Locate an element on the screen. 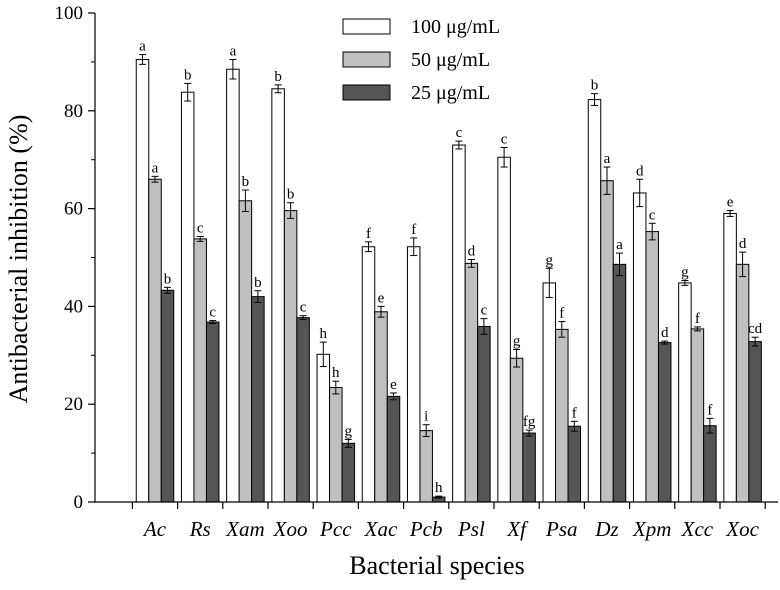 The height and width of the screenshot is (590, 780). x-tick-label: Psl is located at coordinates (471, 529).